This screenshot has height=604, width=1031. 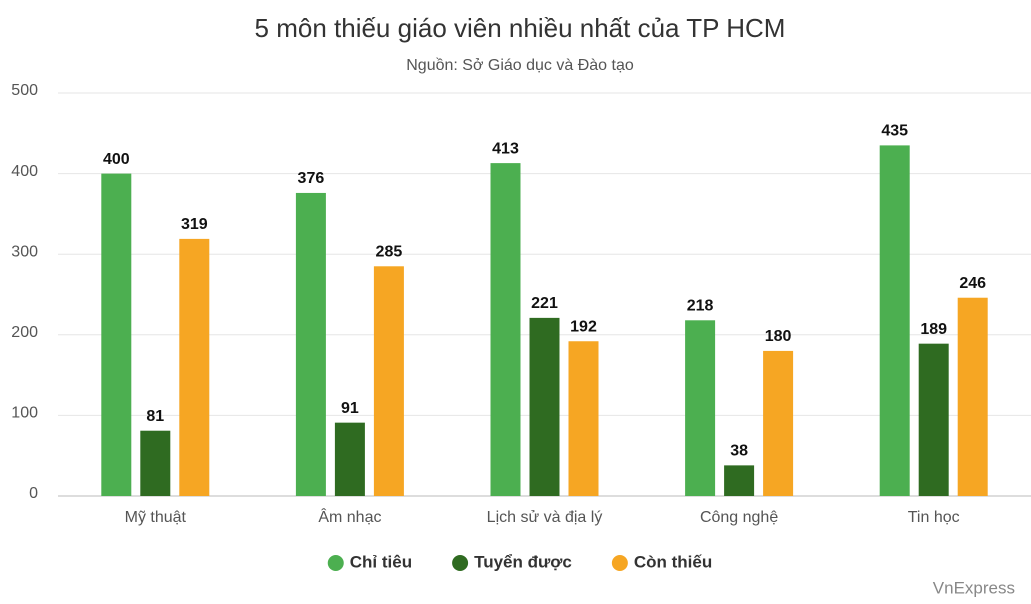 What do you see at coordinates (194, 224) in the screenshot?
I see `data-label: 319` at bounding box center [194, 224].